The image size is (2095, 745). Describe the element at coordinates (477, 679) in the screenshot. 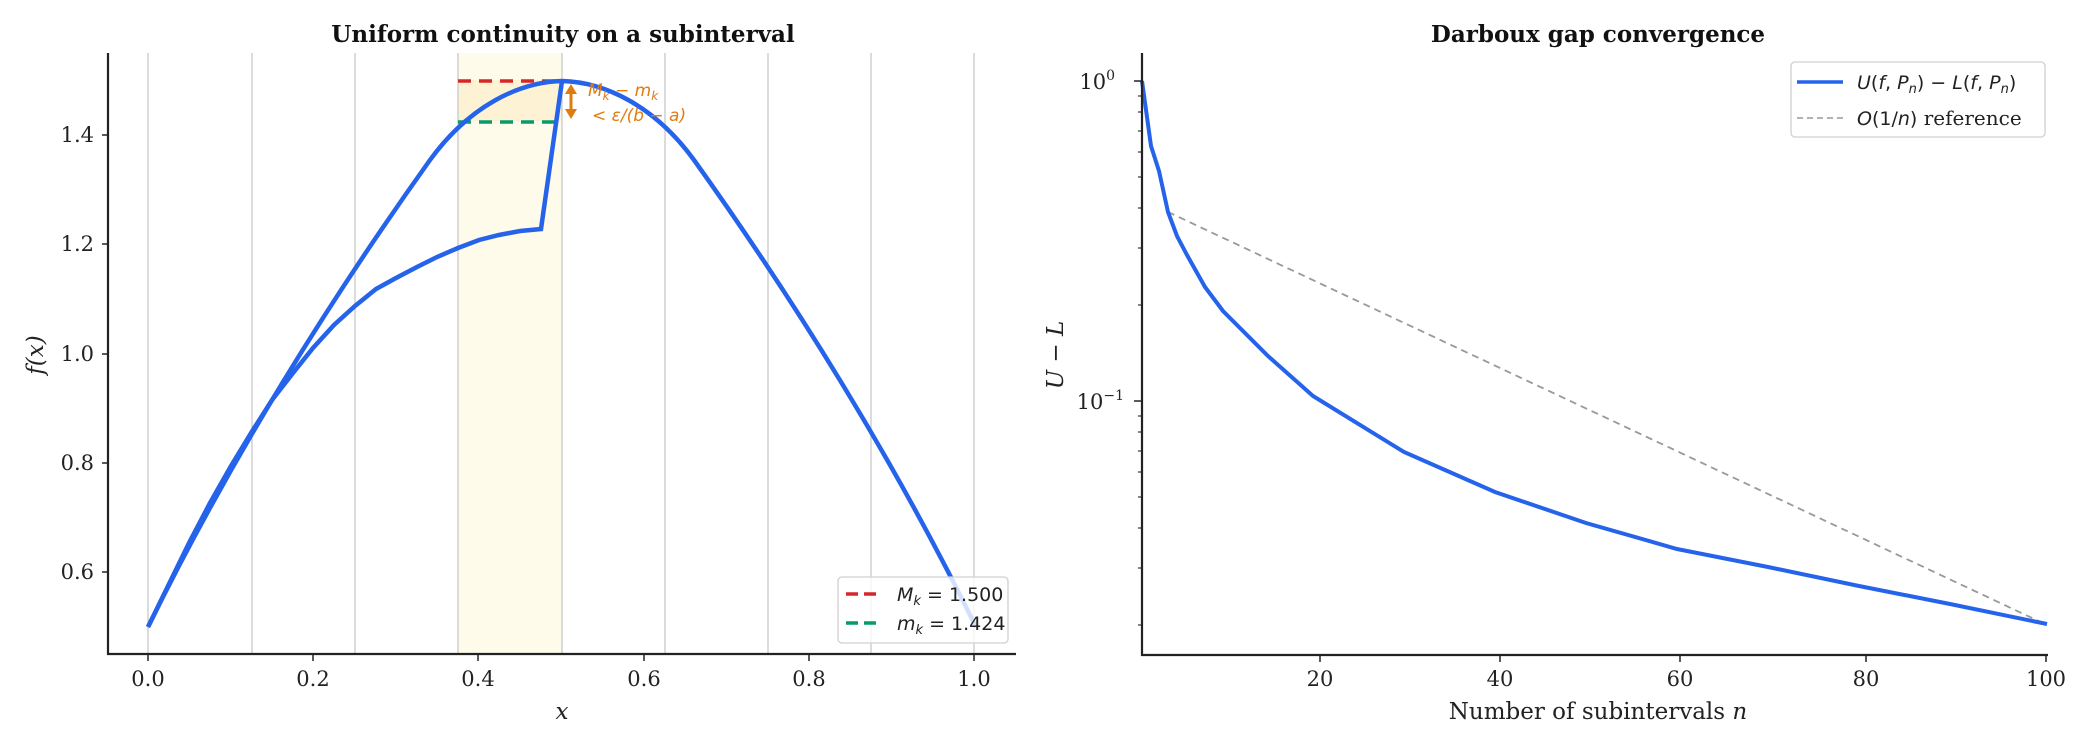

I see `x-tick-label: 0.4` at that location.